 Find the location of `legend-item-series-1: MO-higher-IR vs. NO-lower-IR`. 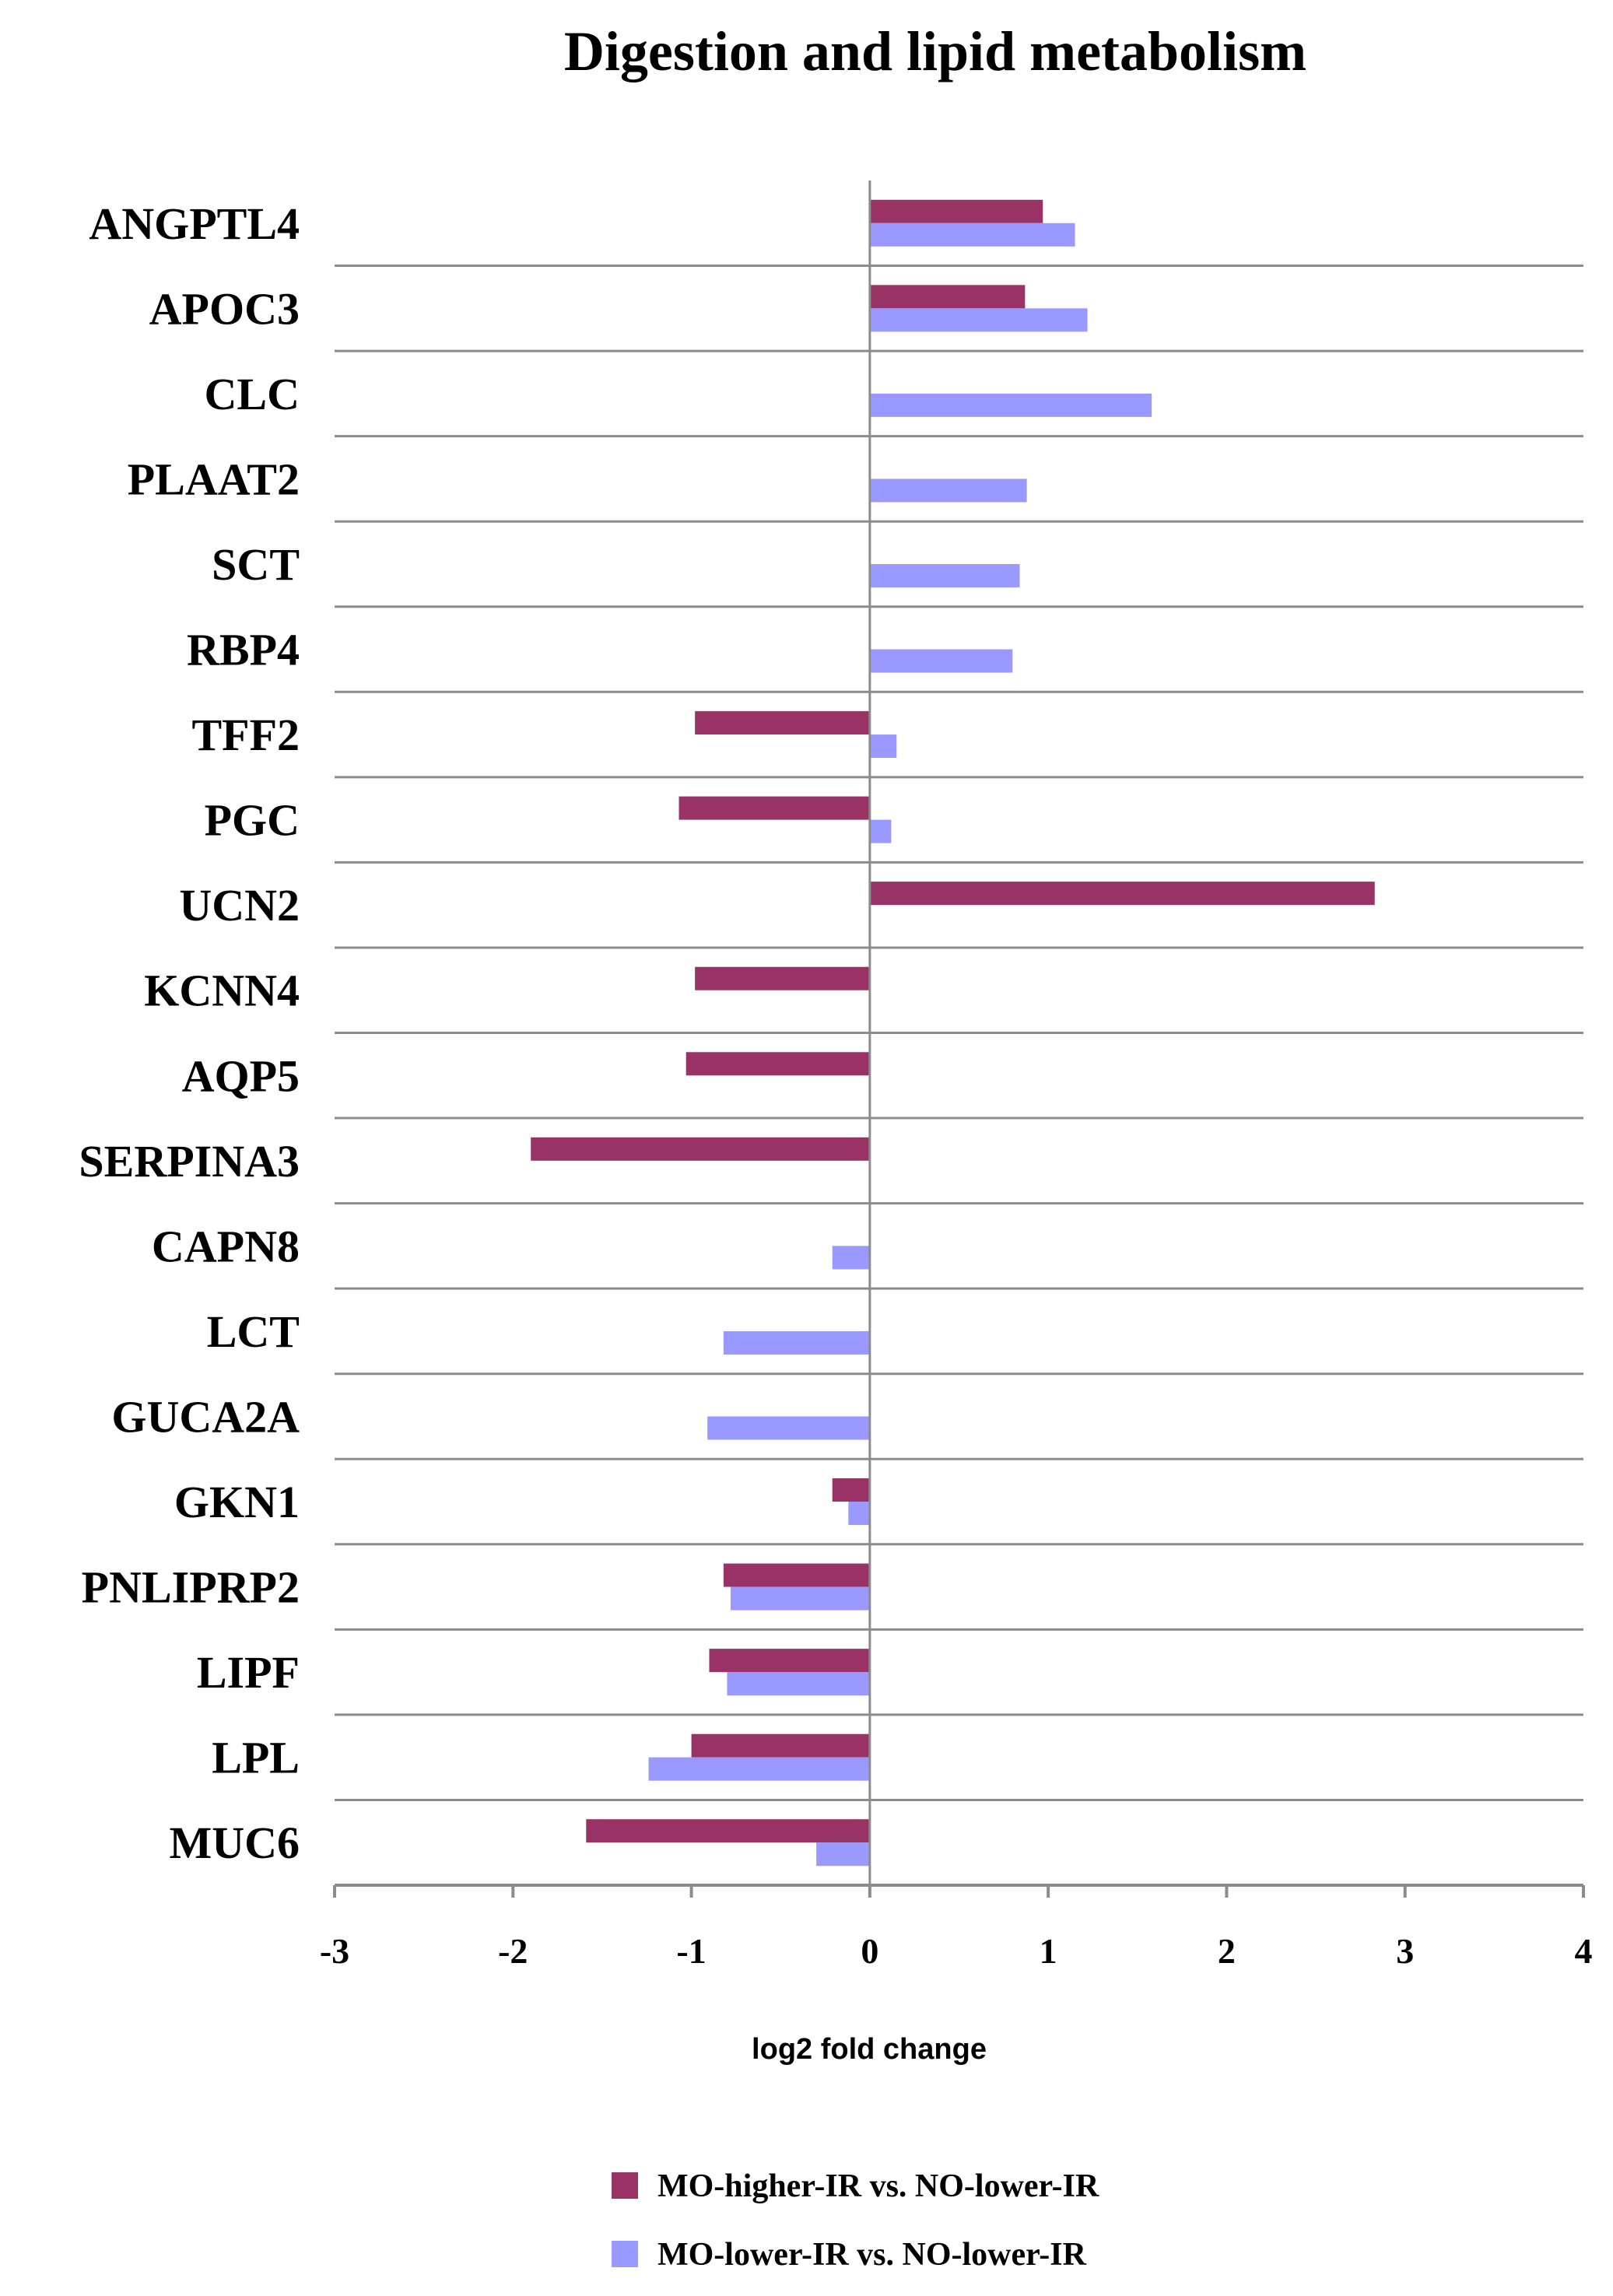

legend-item-series-1: MO-higher-IR vs. NO-lower-IR is located at coordinates (855, 2186).